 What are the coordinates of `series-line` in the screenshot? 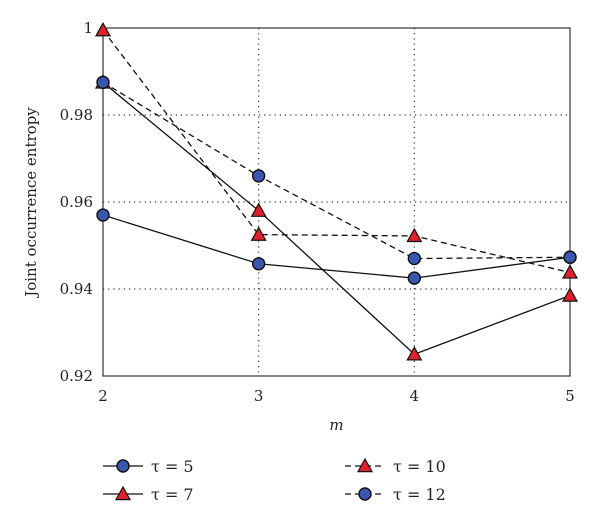 It's located at (336, 246).